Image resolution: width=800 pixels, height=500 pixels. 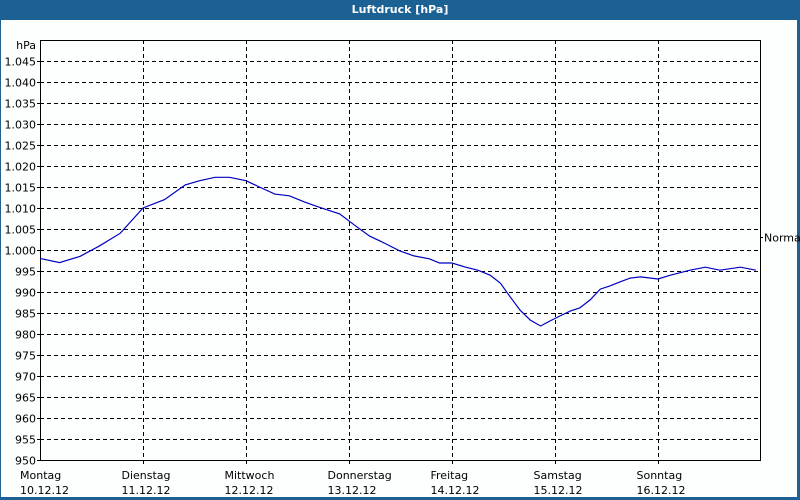 What do you see at coordinates (25, 440) in the screenshot?
I see `y-tick-label: 955` at bounding box center [25, 440].